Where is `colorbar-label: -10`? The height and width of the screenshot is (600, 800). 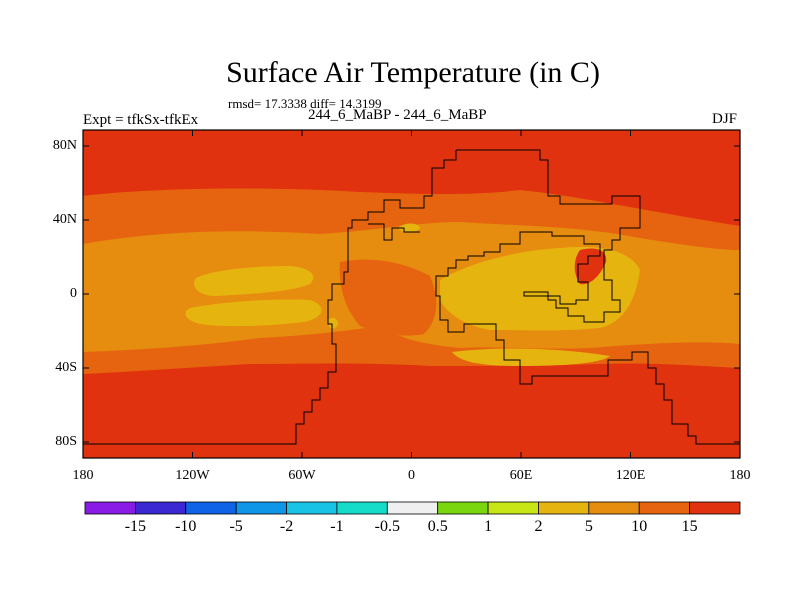 colorbar-label: -10 is located at coordinates (186, 526).